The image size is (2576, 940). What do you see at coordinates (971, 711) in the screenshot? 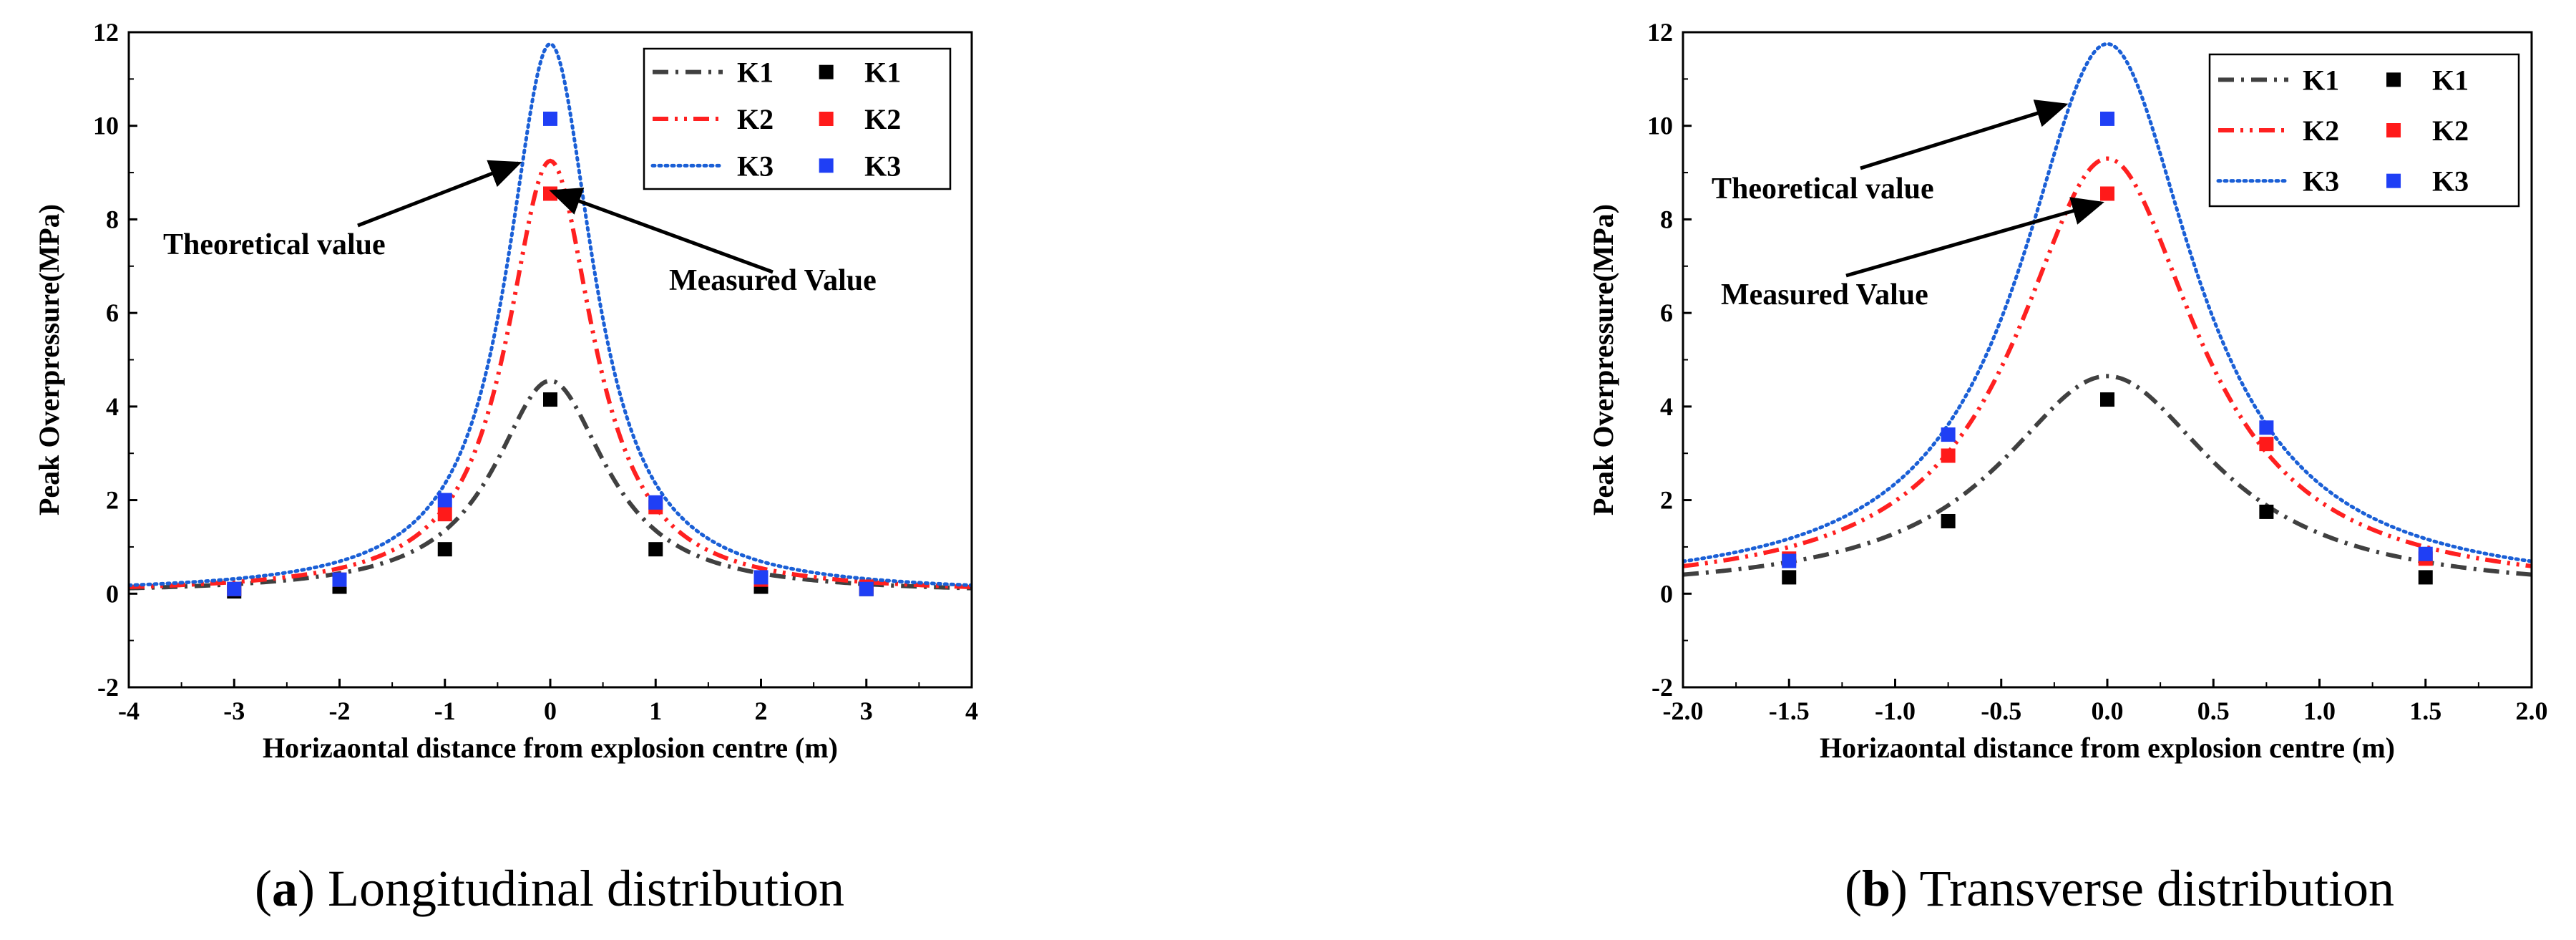
I see `chart-a-x-tick-label: 4` at bounding box center [971, 711].